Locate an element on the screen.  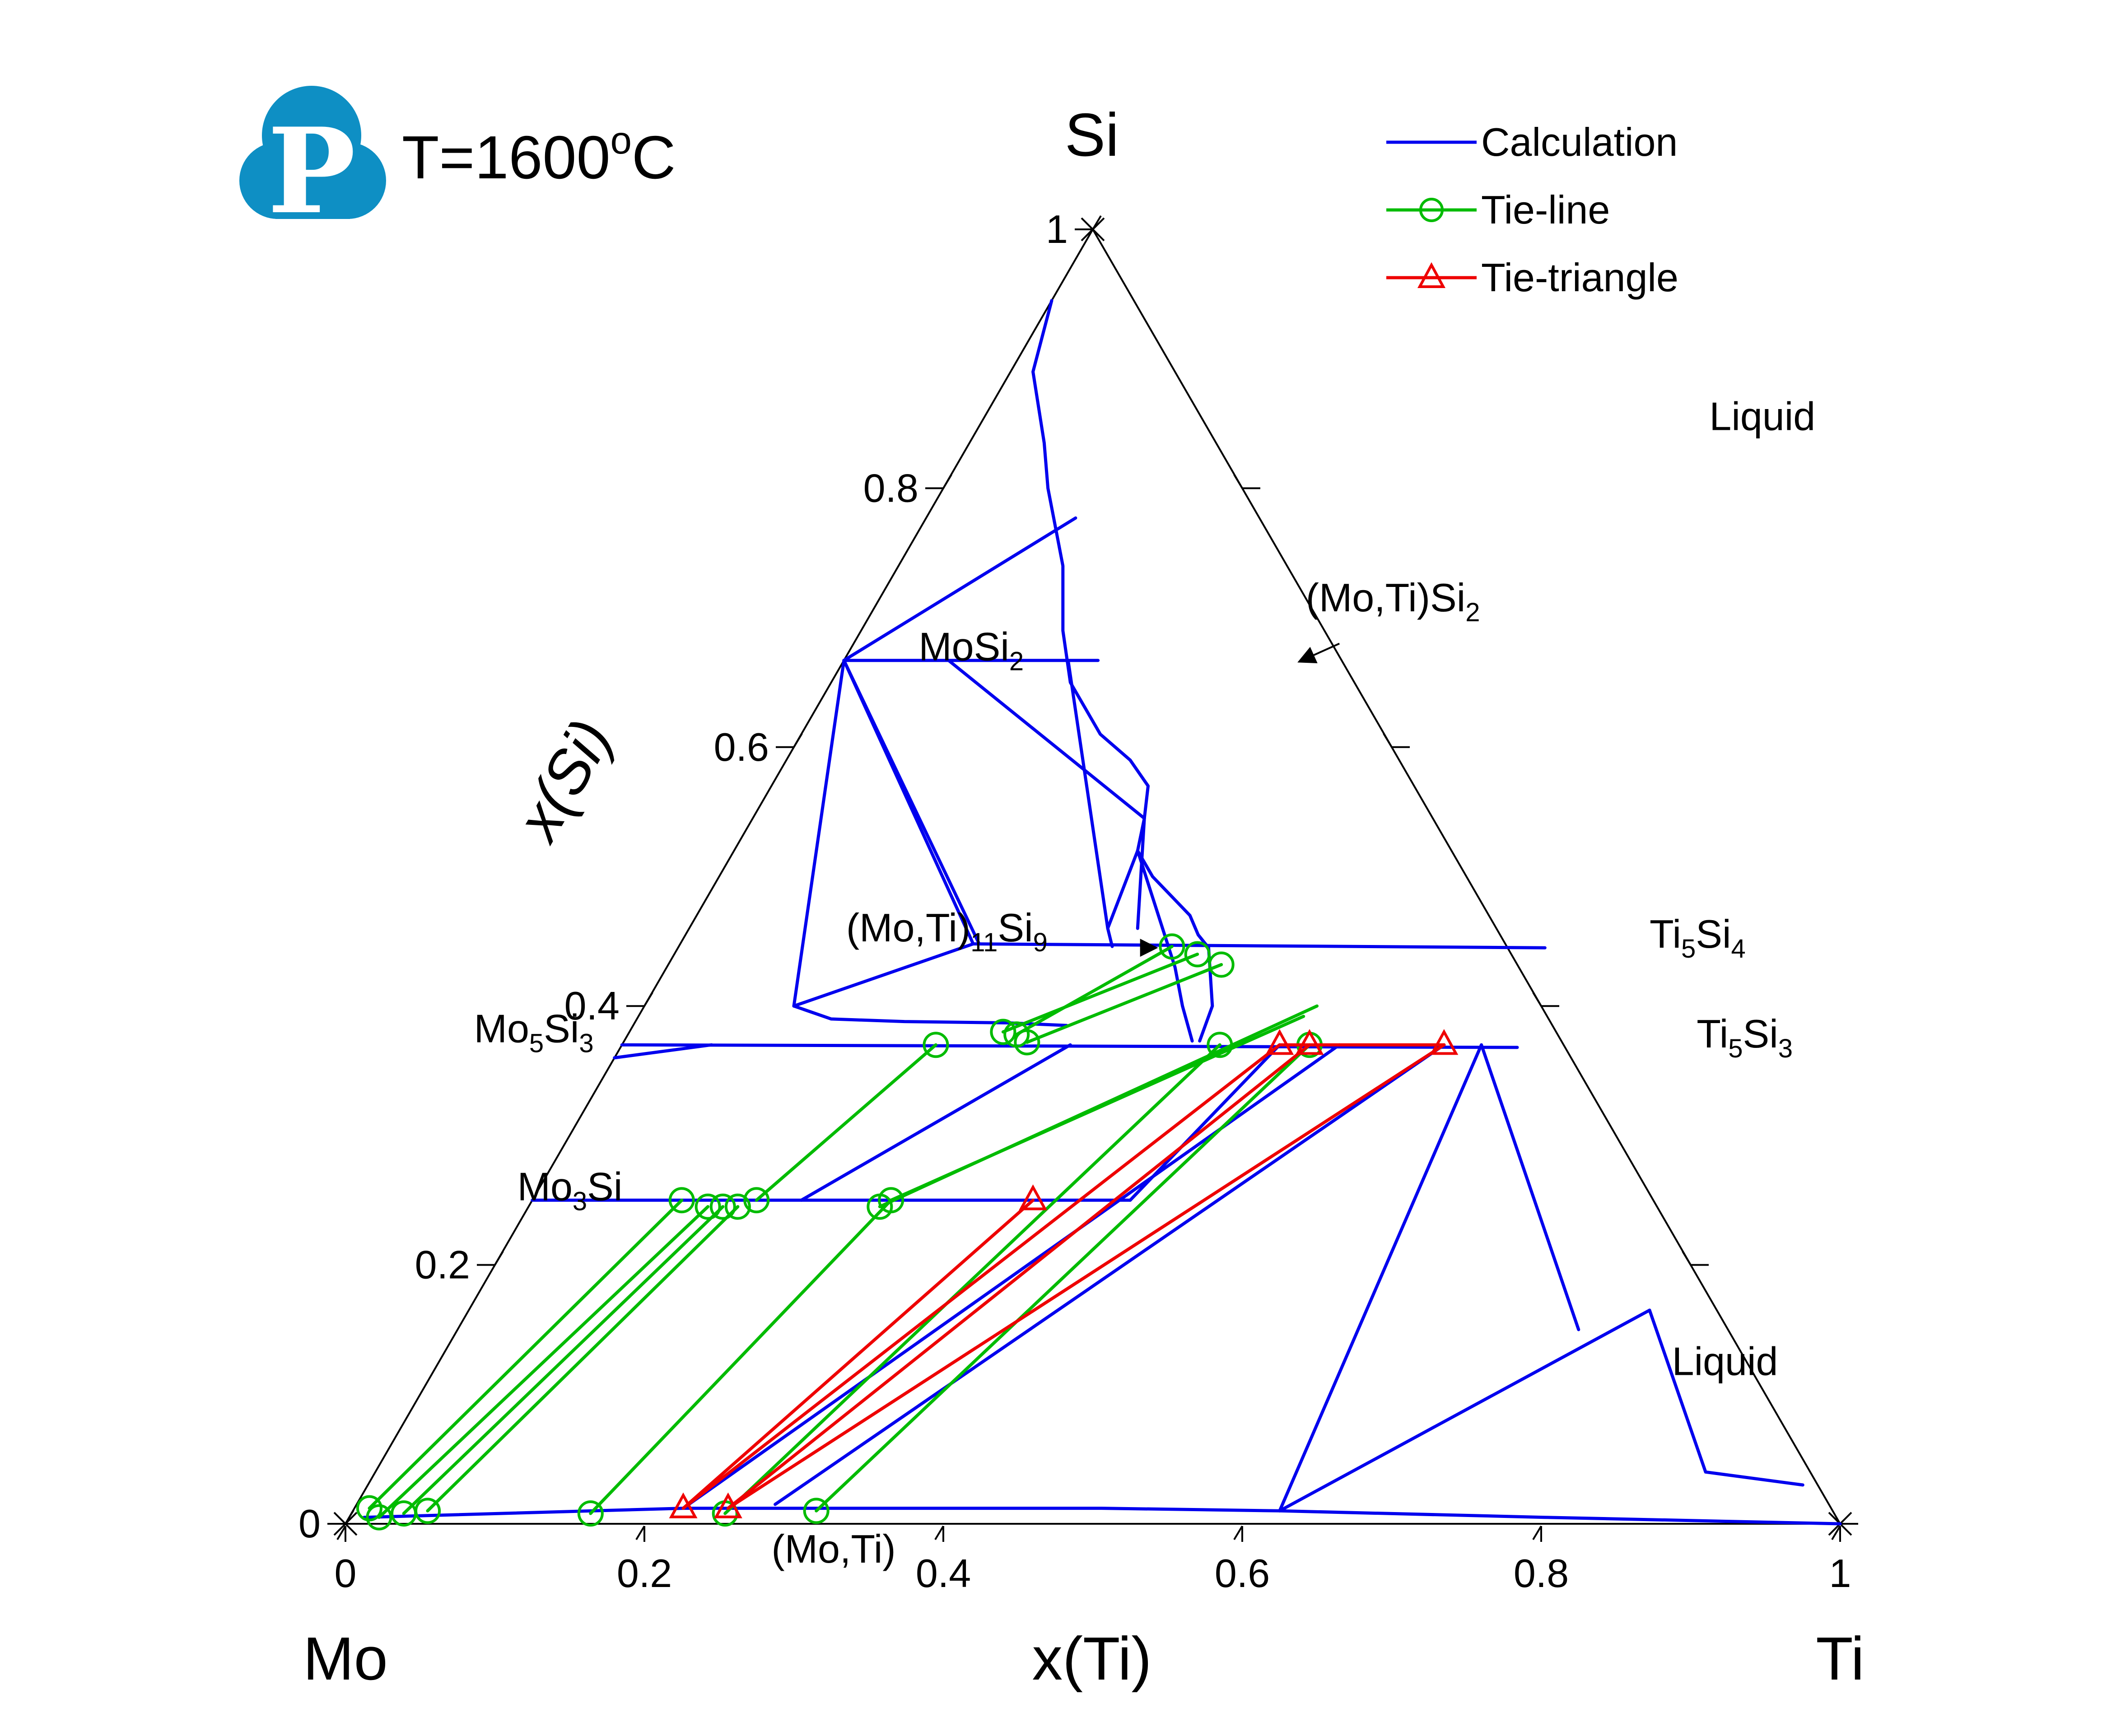
x-tick-label: 1 is located at coordinates (1840, 1573).